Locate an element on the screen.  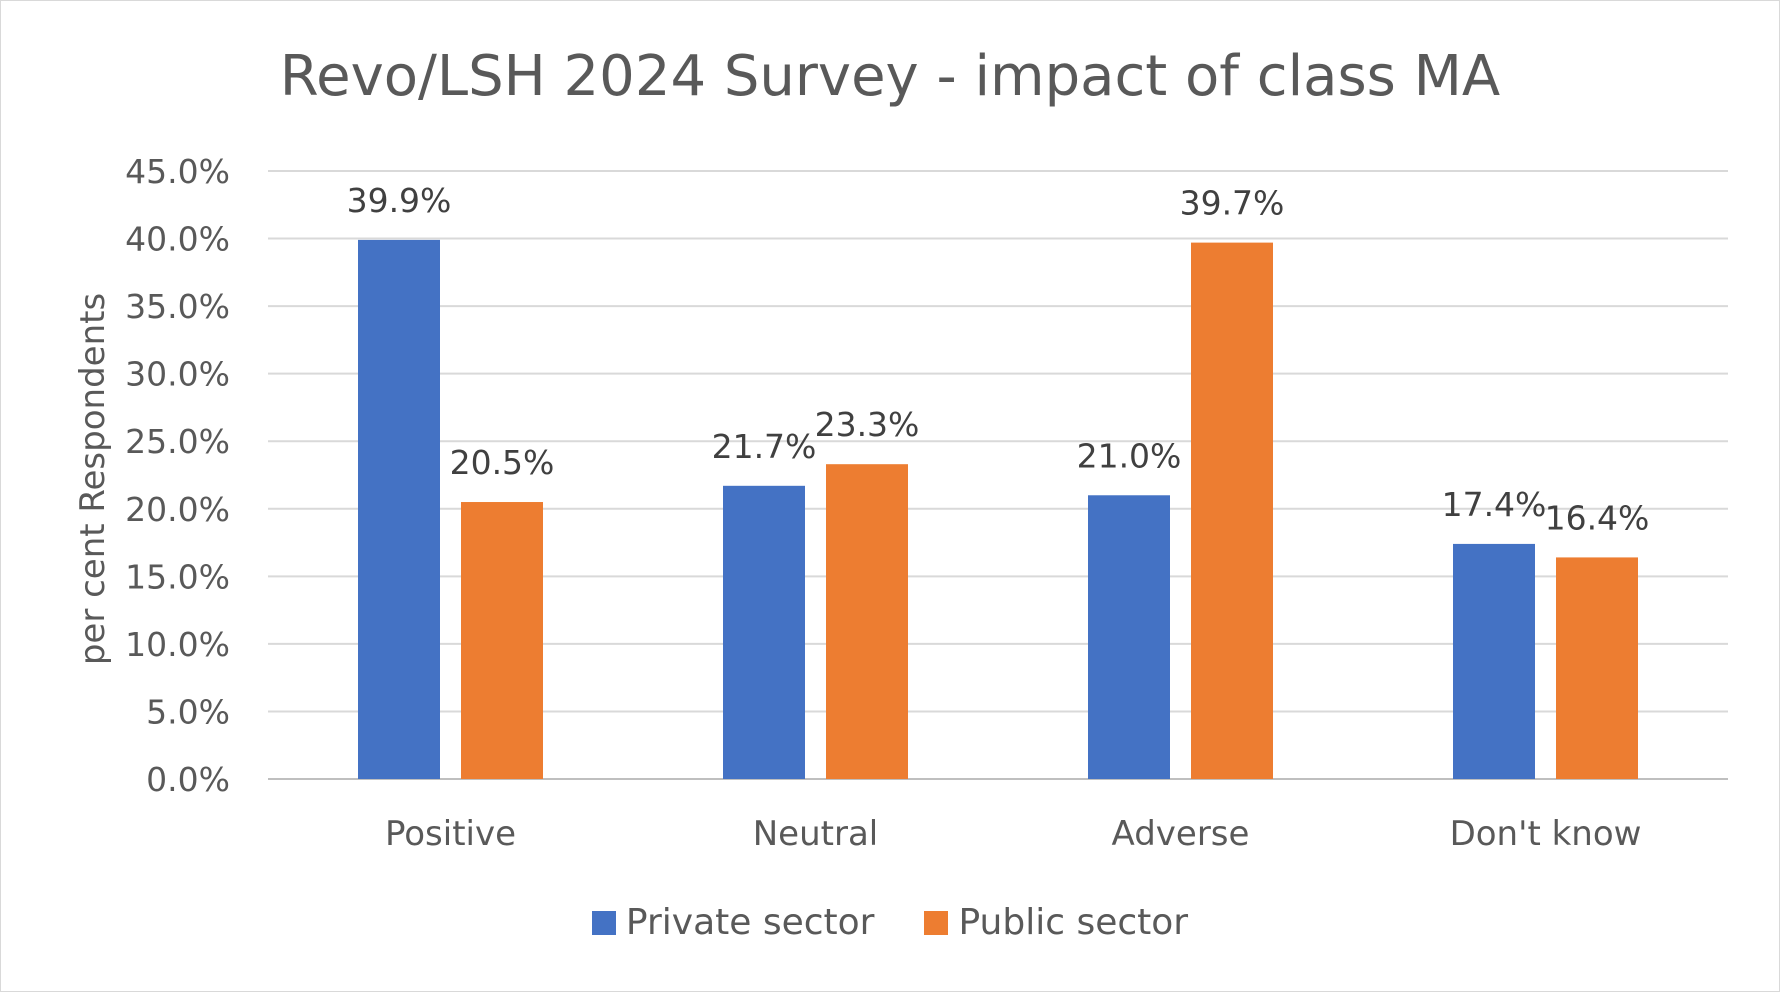
y-tick-label: 0.0% is located at coordinates (188, 779).